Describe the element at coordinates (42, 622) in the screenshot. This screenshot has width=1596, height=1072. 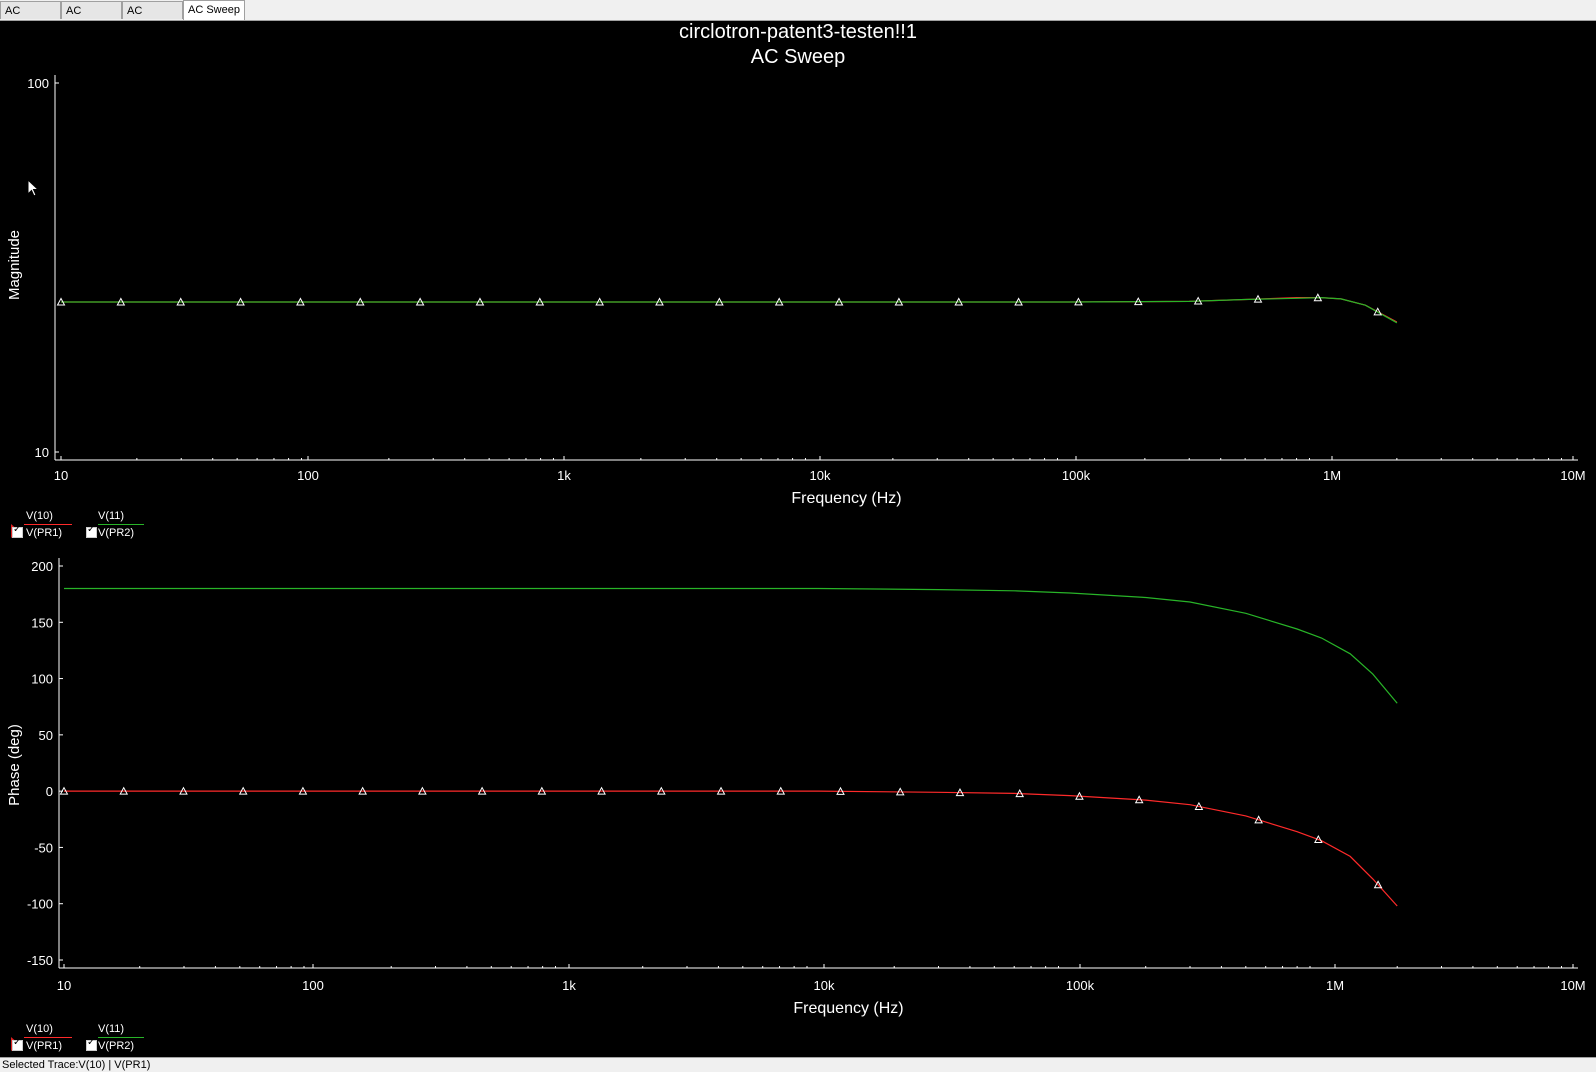
I see `y-tick-label: 150` at that location.